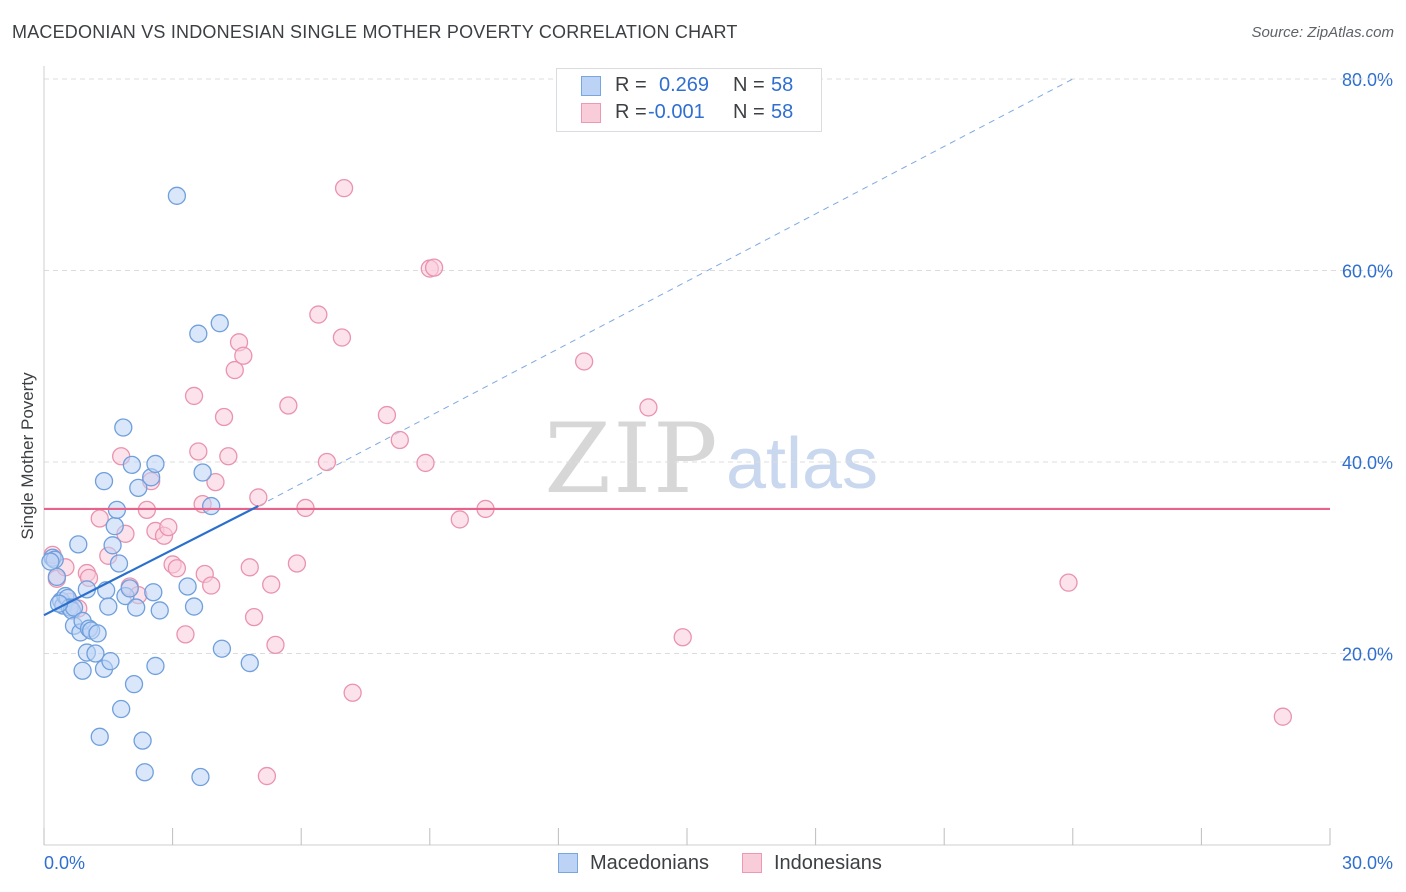 This screenshot has height=892, width=1406. I want to click on y-axis-label: Single Mother Poverty, so click(27, 456).